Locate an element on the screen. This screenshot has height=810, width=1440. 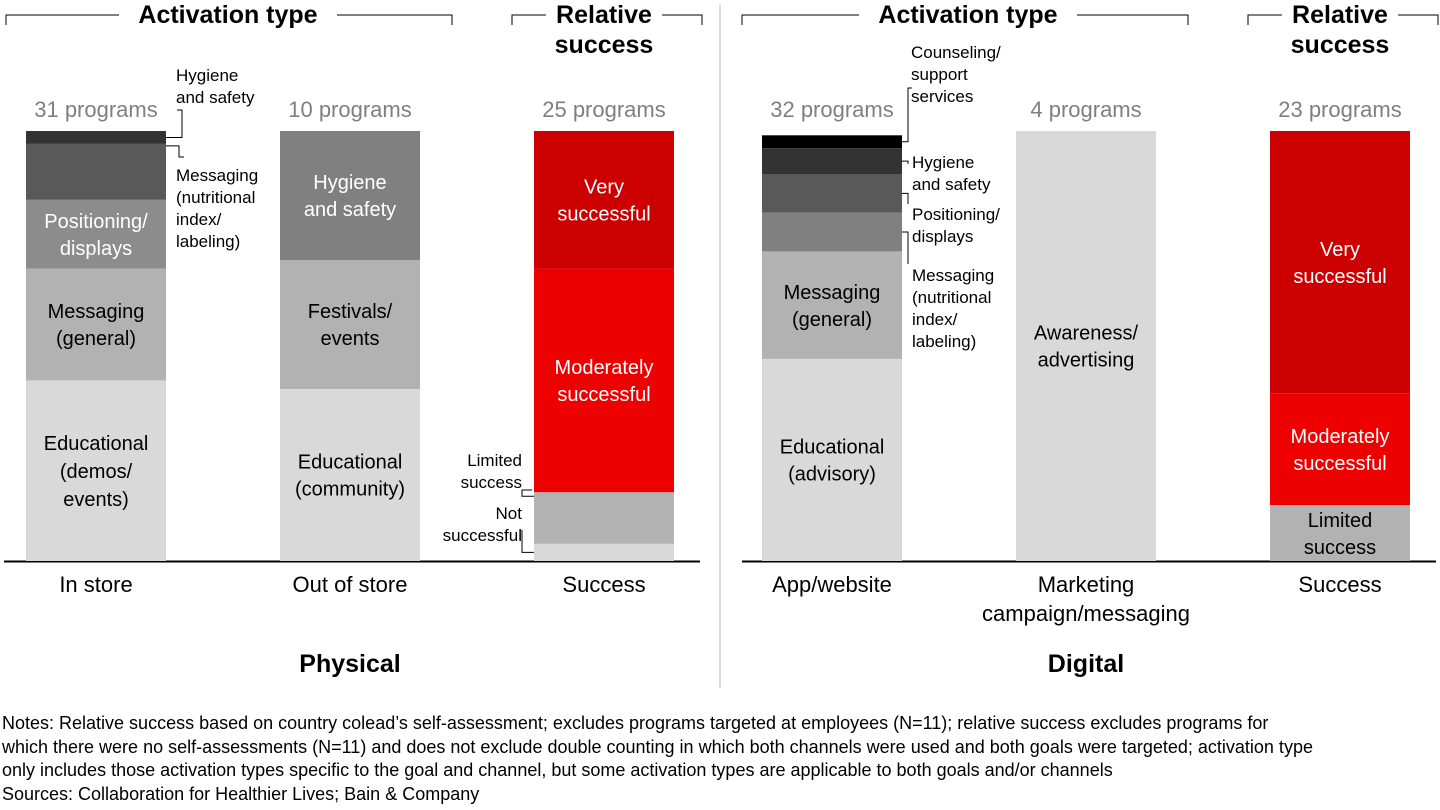
panel-label: Physical is located at coordinates (349, 664).